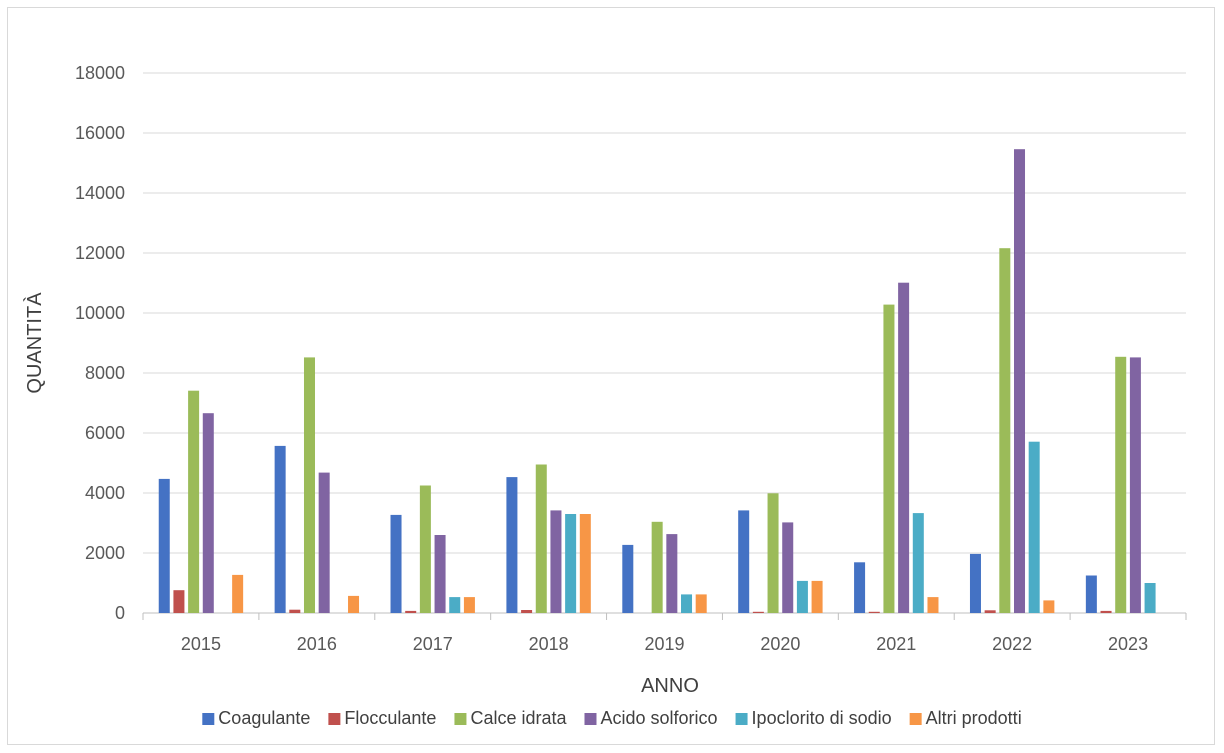 The image size is (1224, 753). I want to click on legend-item: Altri prodotti, so click(965, 718).